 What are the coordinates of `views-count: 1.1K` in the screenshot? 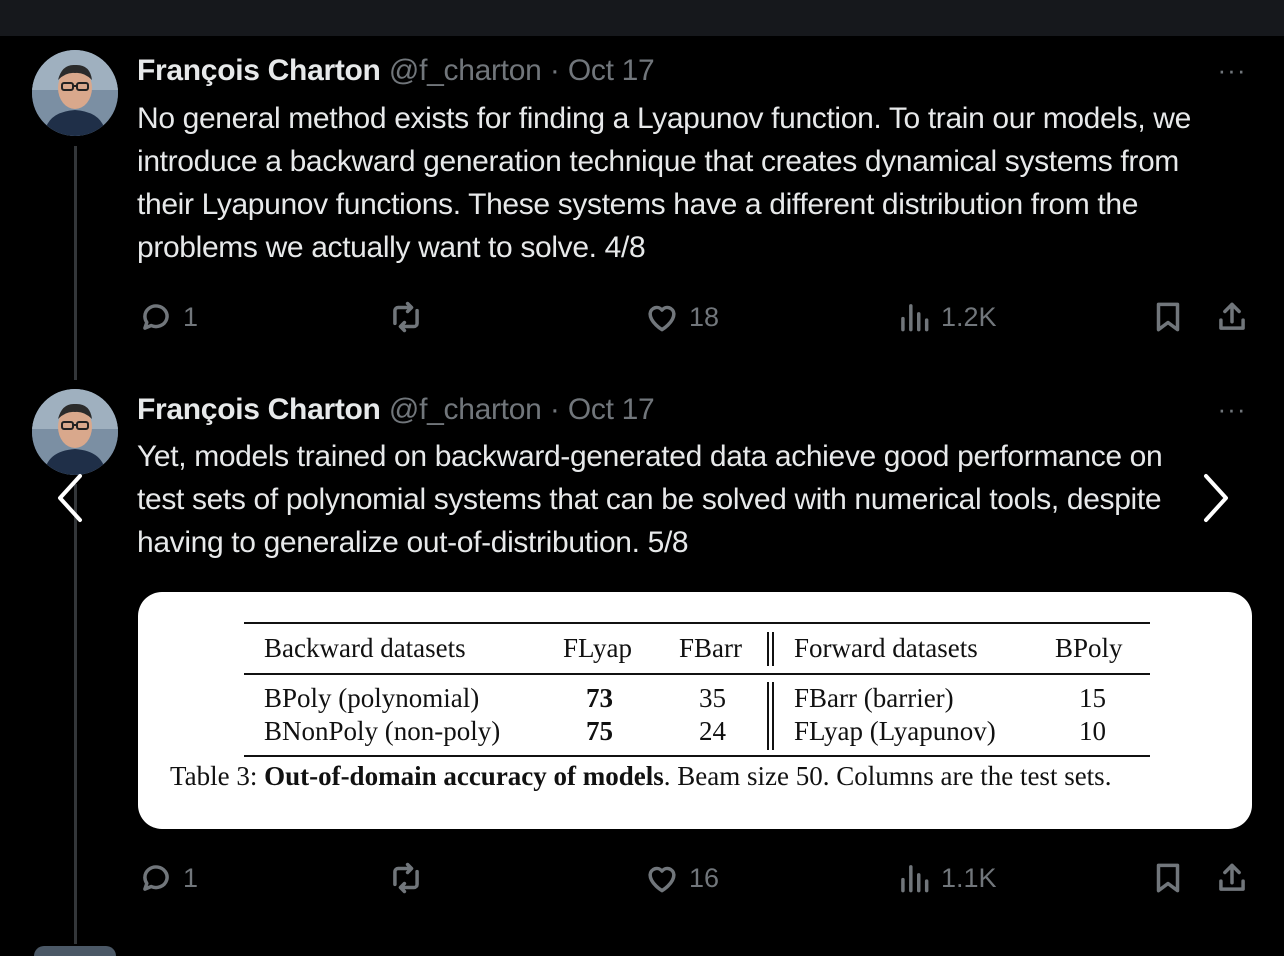 It's located at (969, 877).